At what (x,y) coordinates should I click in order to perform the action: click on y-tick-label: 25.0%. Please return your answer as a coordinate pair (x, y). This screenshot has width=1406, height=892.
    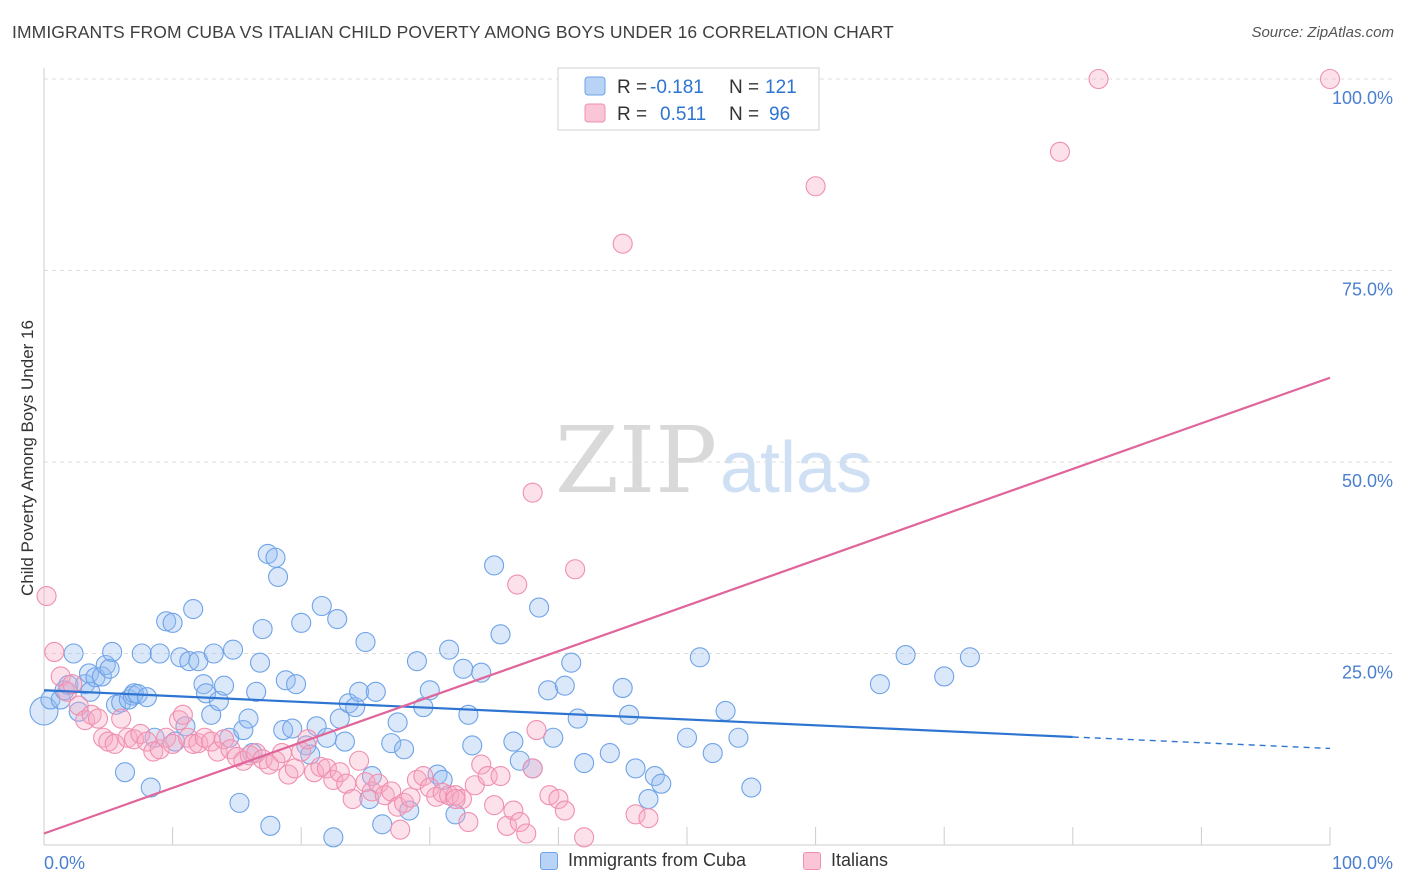
    Looking at the image, I should click on (1367, 673).